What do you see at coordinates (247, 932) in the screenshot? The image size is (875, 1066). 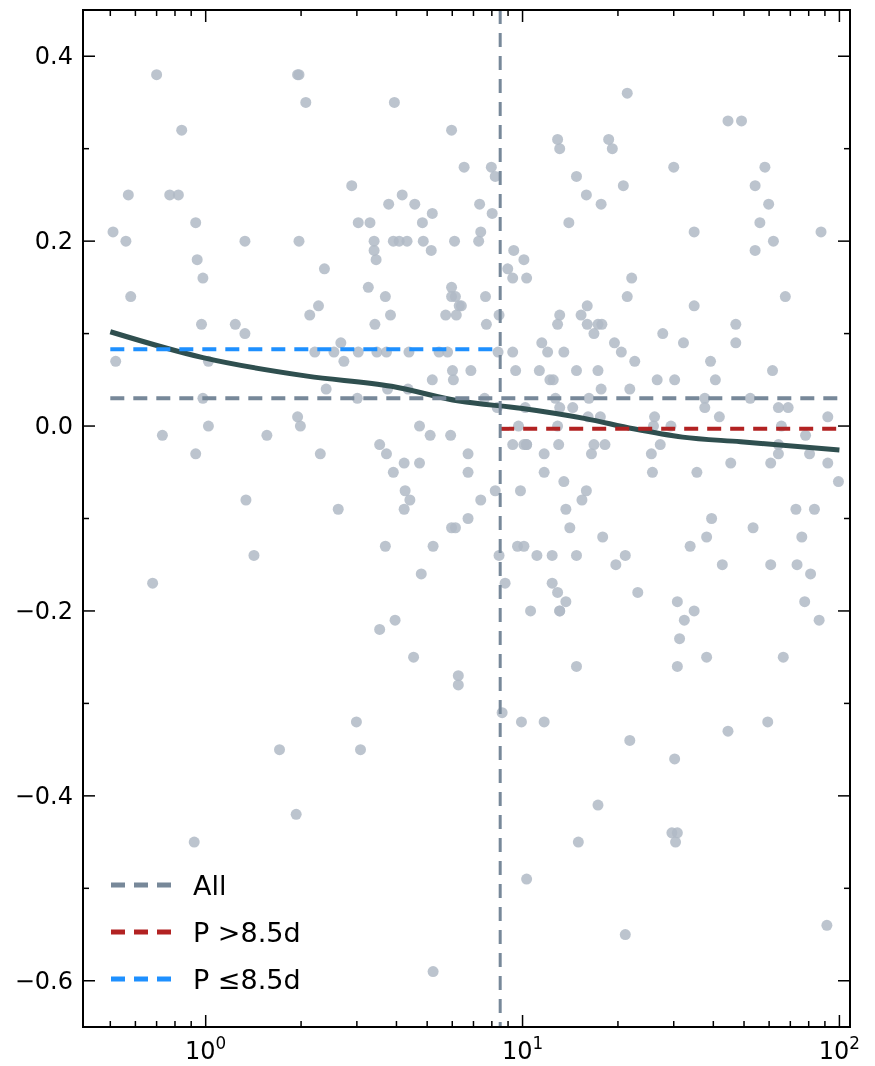 I see `legend-label: P >8.5d` at bounding box center [247, 932].